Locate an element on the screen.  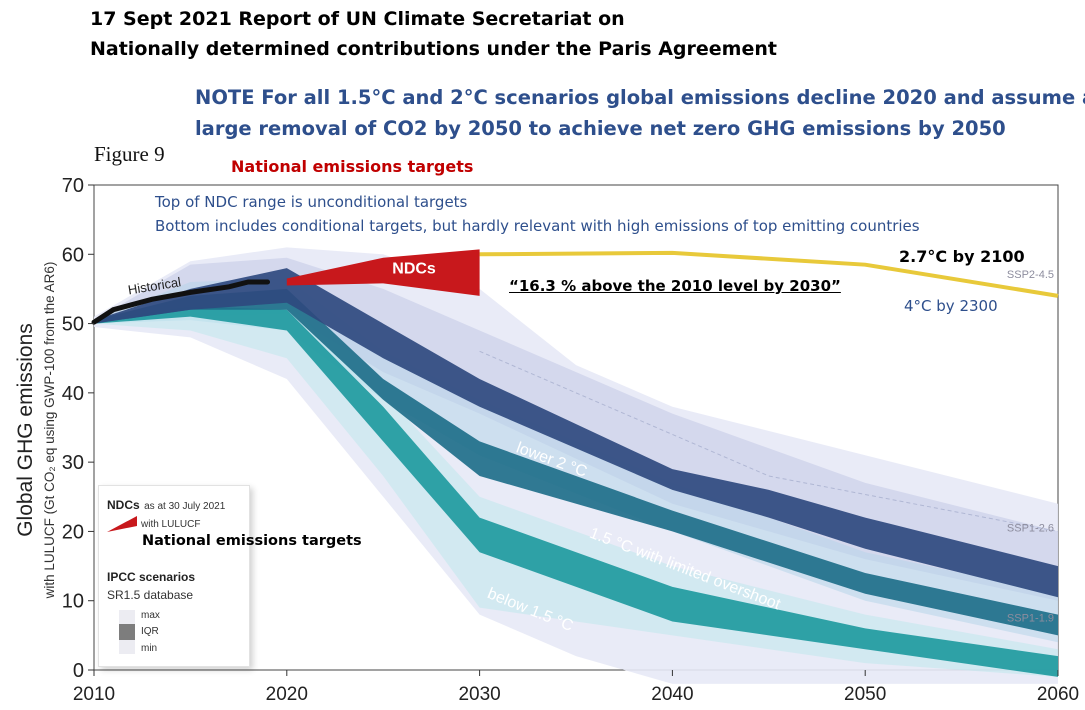
y-tick-label-60: 60 is located at coordinates (73, 255).